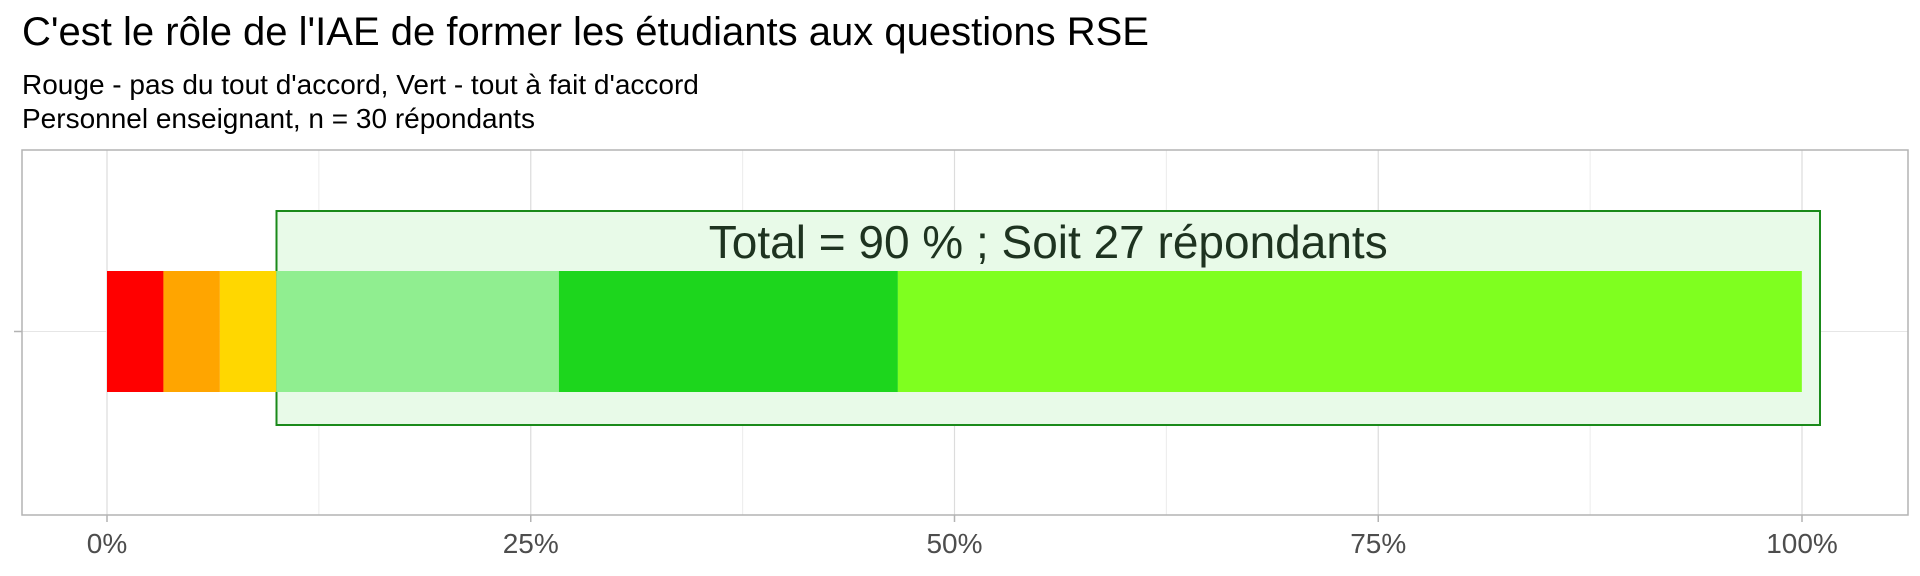 Image resolution: width=1920 pixels, height=576 pixels. I want to click on x-tick-label: 0%, so click(107, 543).